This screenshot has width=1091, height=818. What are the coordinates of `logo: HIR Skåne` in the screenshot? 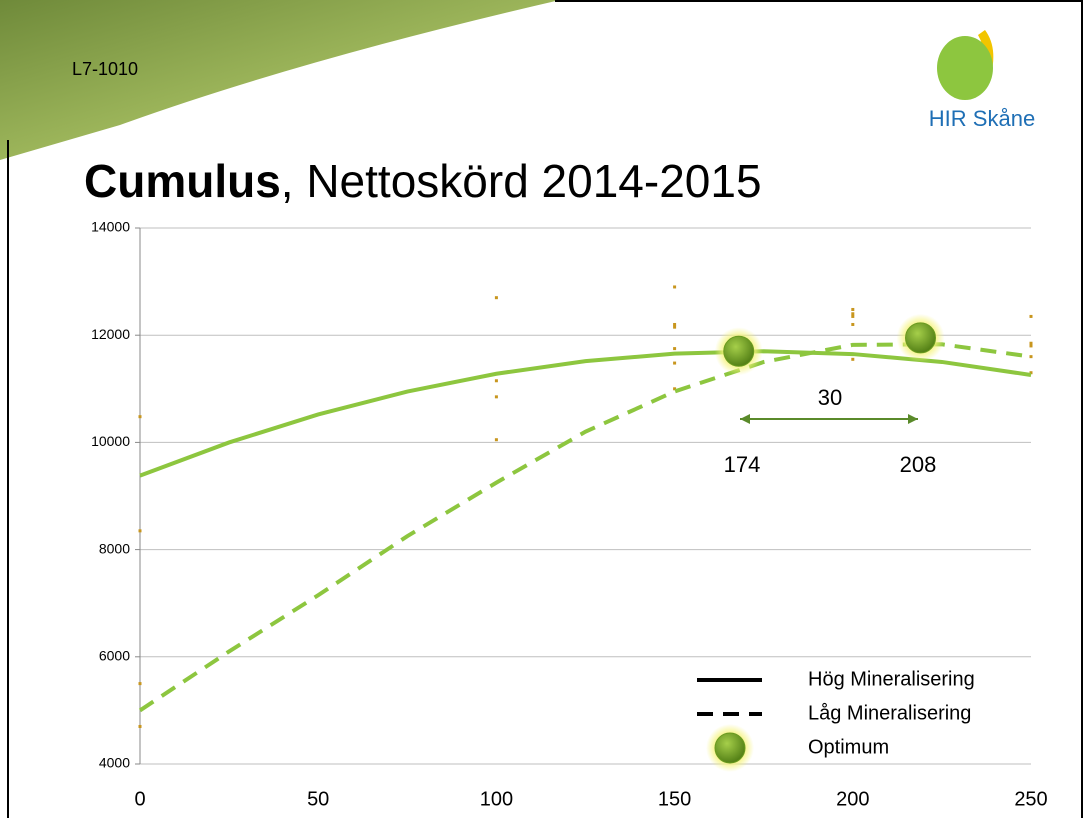 It's located at (982, 80).